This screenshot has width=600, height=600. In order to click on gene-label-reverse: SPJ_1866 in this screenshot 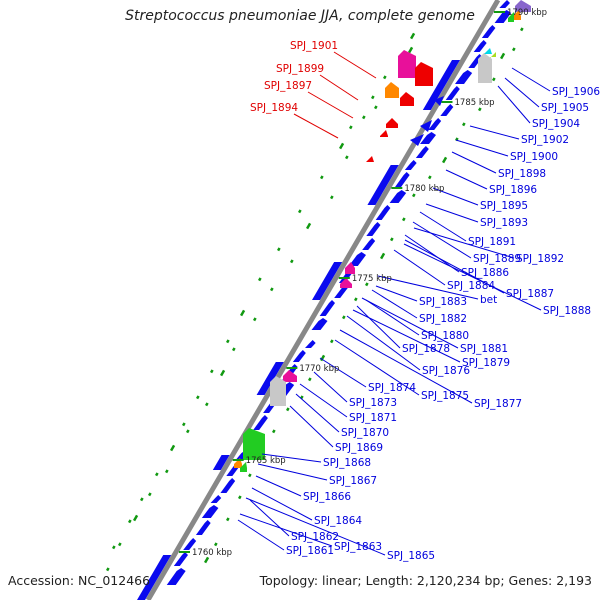, I will do `click(327, 497)`.